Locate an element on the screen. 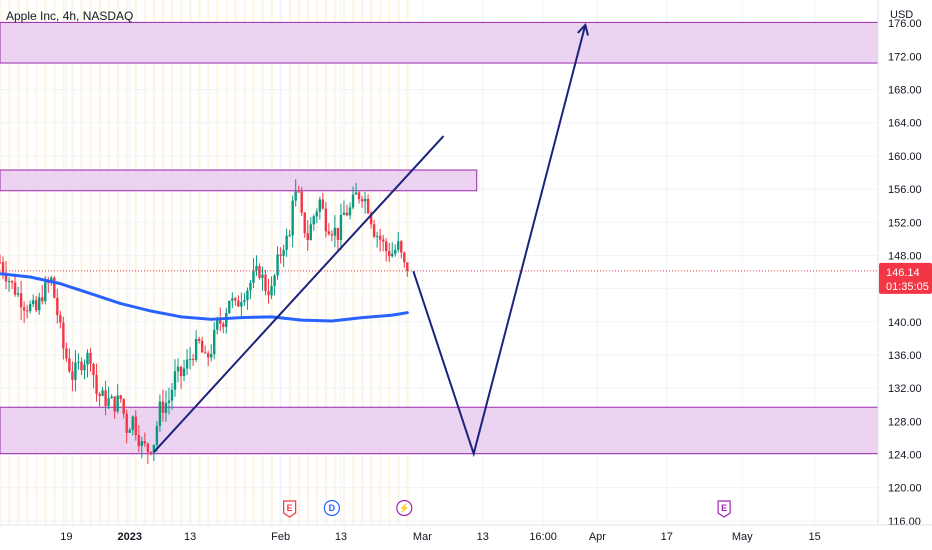 This screenshot has height=550, width=932. dividend-icon is located at coordinates (331, 508).